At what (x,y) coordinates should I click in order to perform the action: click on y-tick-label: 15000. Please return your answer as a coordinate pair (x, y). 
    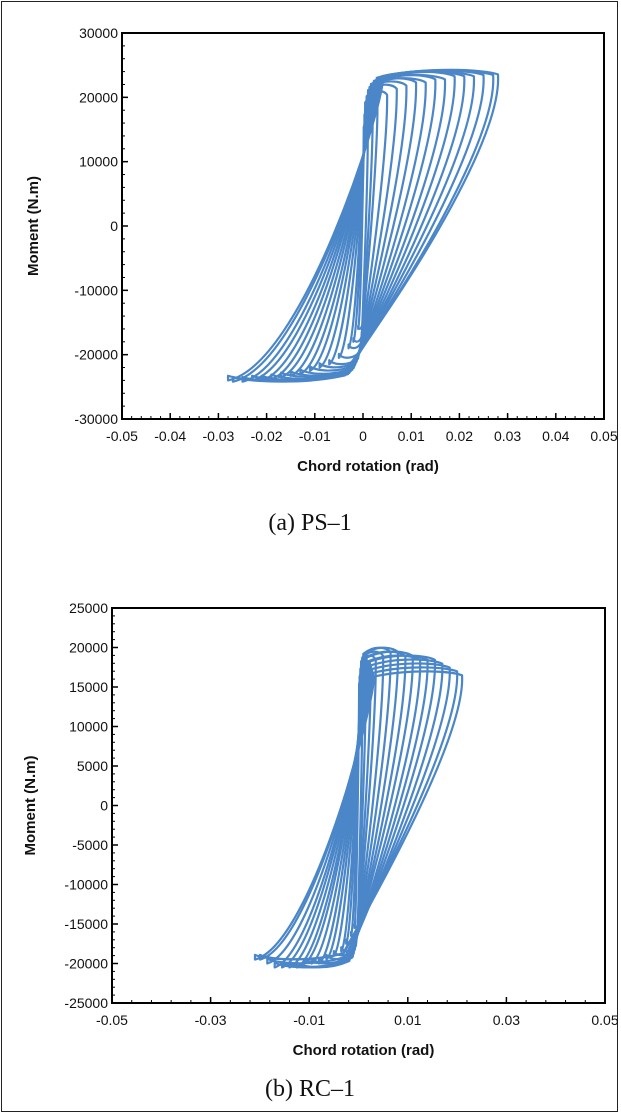
    Looking at the image, I should click on (88, 687).